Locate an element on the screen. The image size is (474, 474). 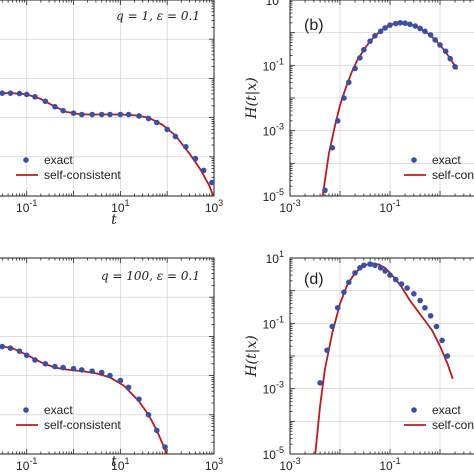
y-axis-title: H(t|x) is located at coordinates (252, 356).